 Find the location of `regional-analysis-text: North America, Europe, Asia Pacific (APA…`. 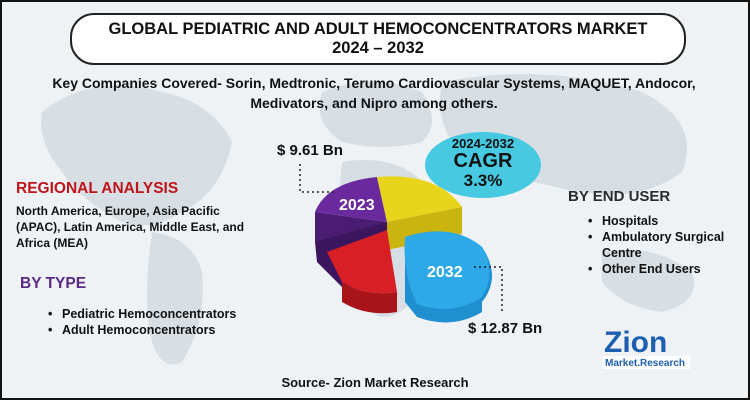

regional-analysis-text: North America, Europe, Asia Pacific (APA… is located at coordinates (130, 227).